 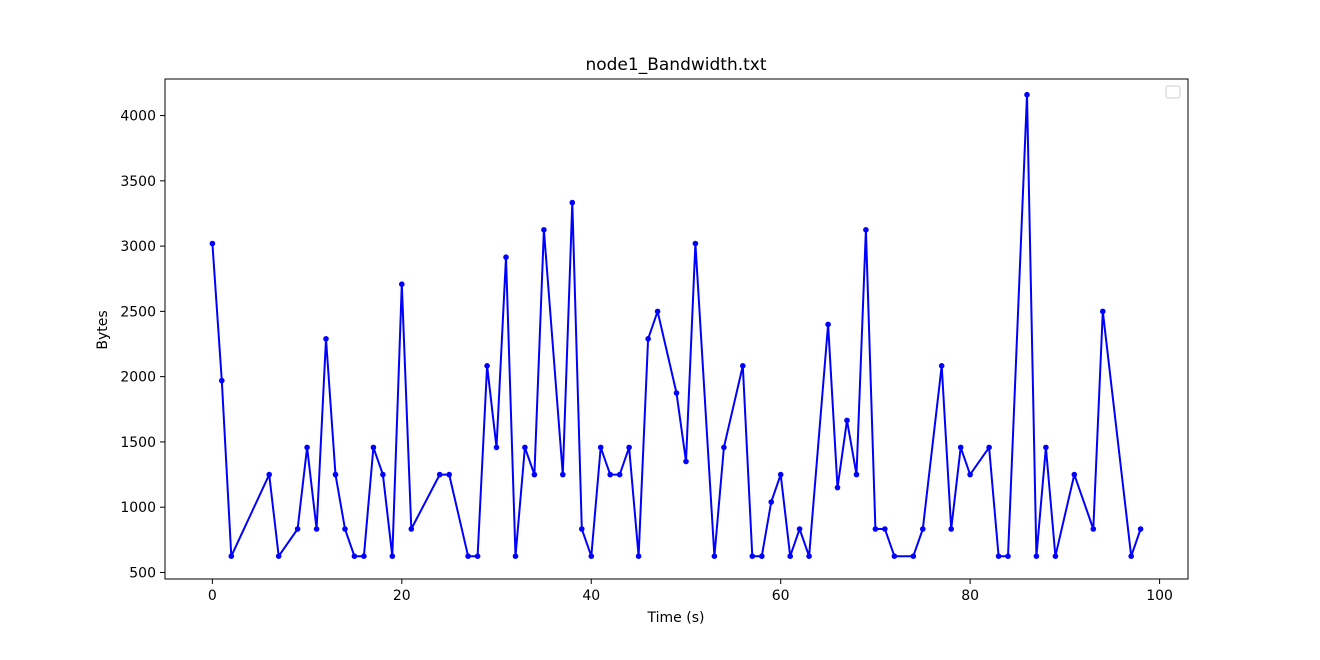 What do you see at coordinates (142, 573) in the screenshot?
I see `y-tick-label: 500` at bounding box center [142, 573].